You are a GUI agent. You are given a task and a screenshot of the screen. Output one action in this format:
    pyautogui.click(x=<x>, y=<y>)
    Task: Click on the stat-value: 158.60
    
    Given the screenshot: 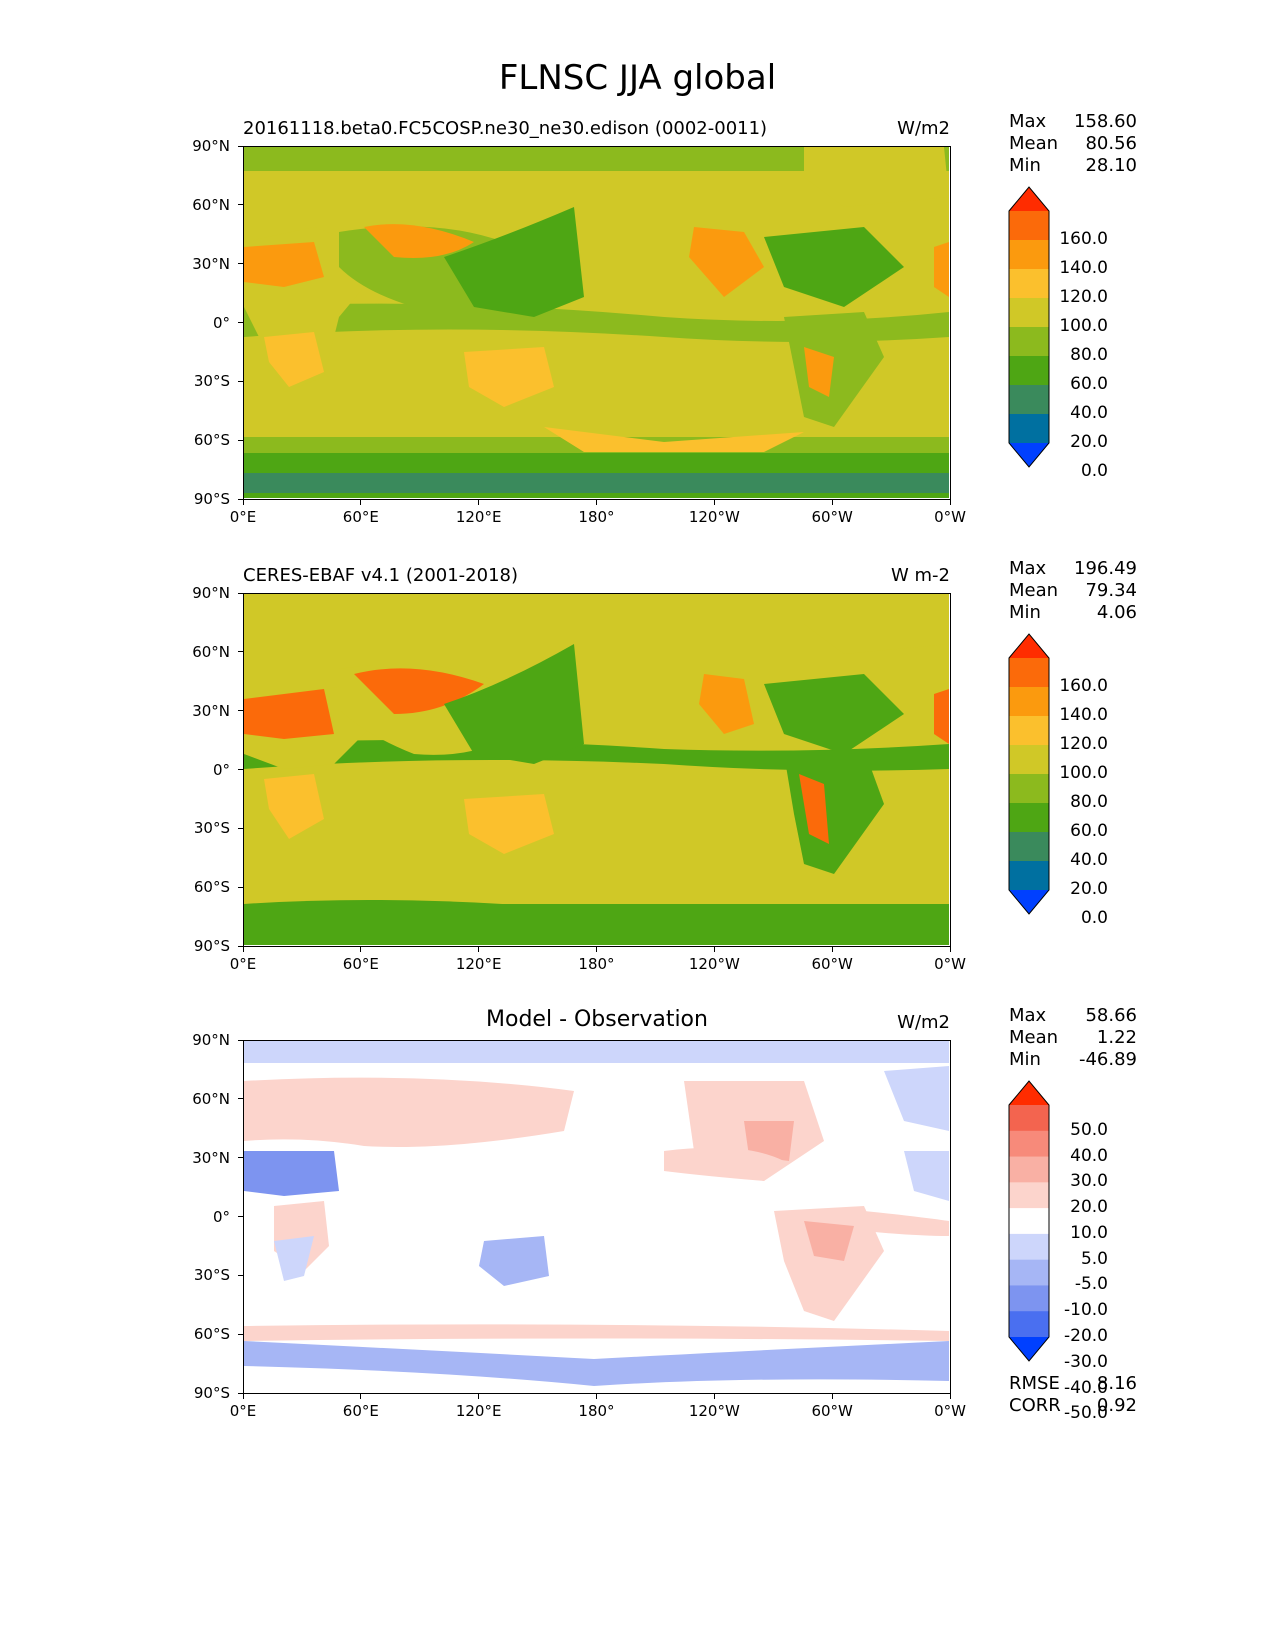 What is the action you would take?
    pyautogui.click(x=1105, y=121)
    